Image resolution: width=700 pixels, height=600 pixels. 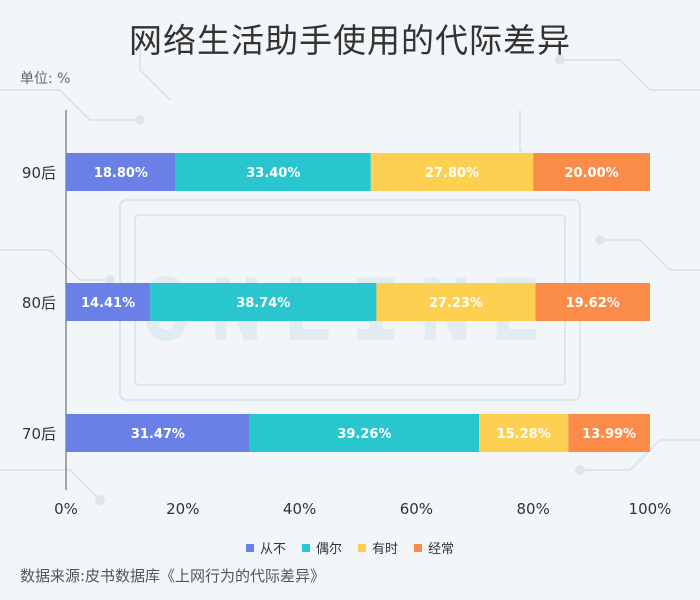 I want to click on source-note: 数据来源:皮书数据库《上网行为的代际差异》, so click(x=173, y=576).